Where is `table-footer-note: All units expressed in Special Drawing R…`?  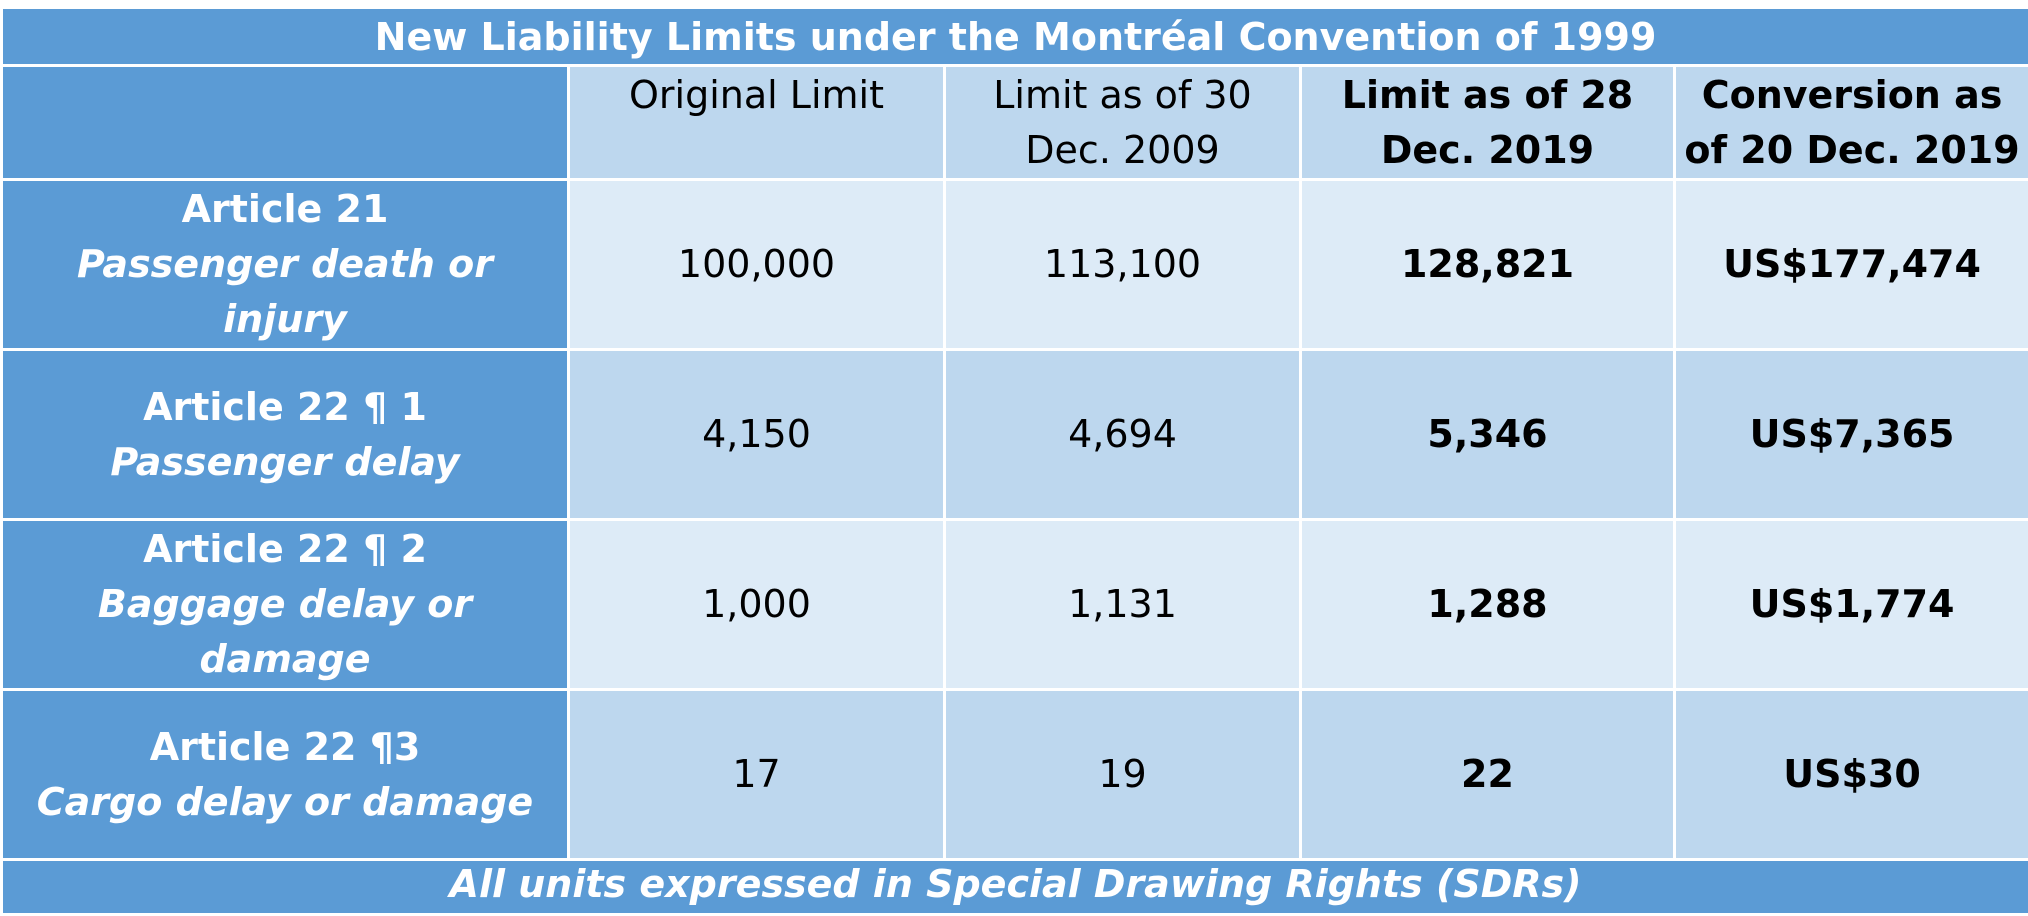 table-footer-note: All units expressed in Special Drawing R… is located at coordinates (1015, 887).